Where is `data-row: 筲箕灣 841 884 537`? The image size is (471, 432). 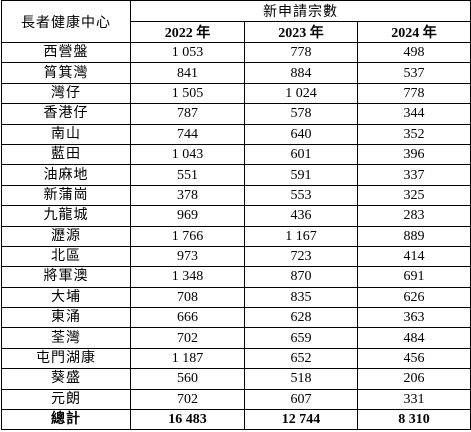
data-row: 筲箕灣 841 884 537 is located at coordinates (236, 73).